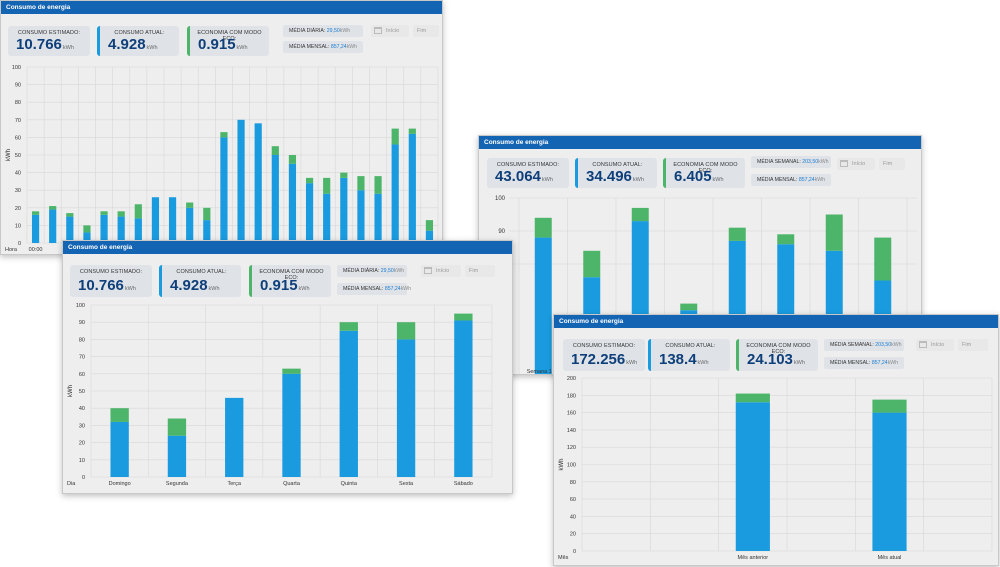  I want to click on card-value: 43.064kWh, so click(524, 176).